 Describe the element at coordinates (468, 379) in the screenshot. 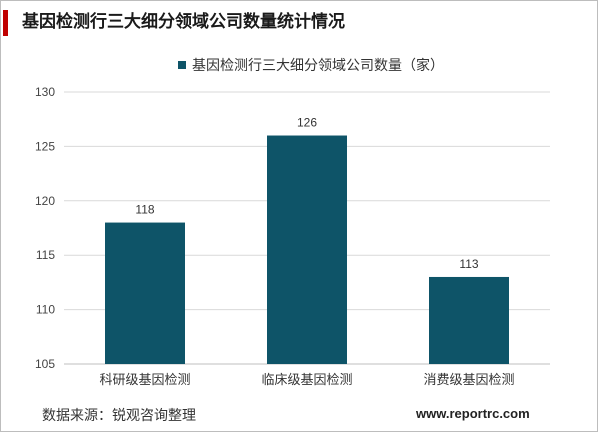

I see `x-tick-label: 消费级基因检测` at that location.